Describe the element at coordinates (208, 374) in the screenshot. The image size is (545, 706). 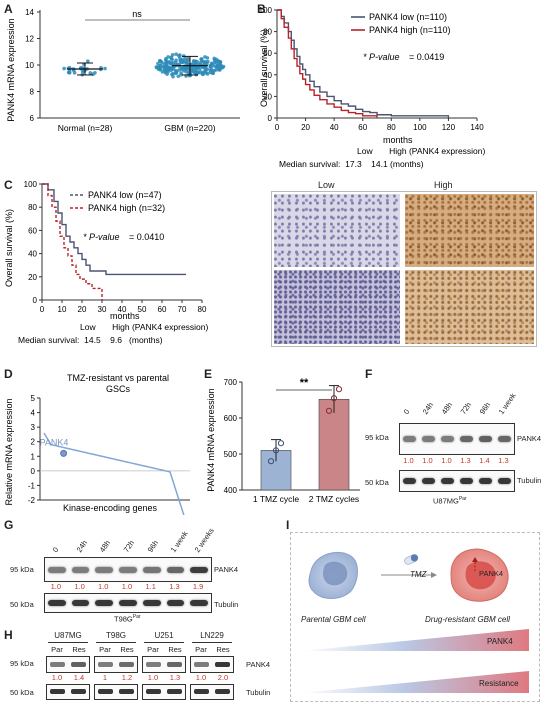
I see `panel-label-e: E` at that location.